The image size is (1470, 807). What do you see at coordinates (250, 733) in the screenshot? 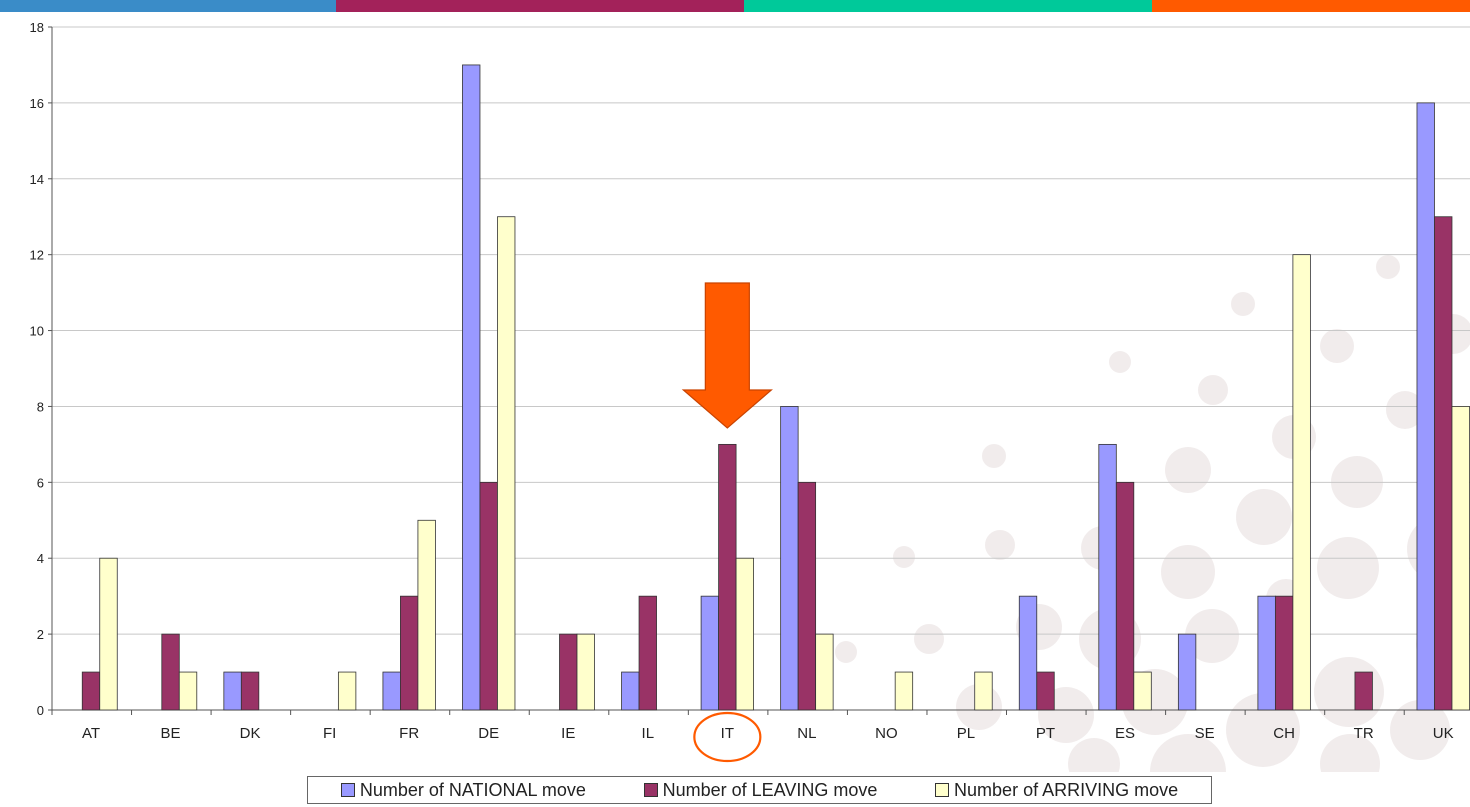
I see `x-tick-label: DK` at bounding box center [250, 733].